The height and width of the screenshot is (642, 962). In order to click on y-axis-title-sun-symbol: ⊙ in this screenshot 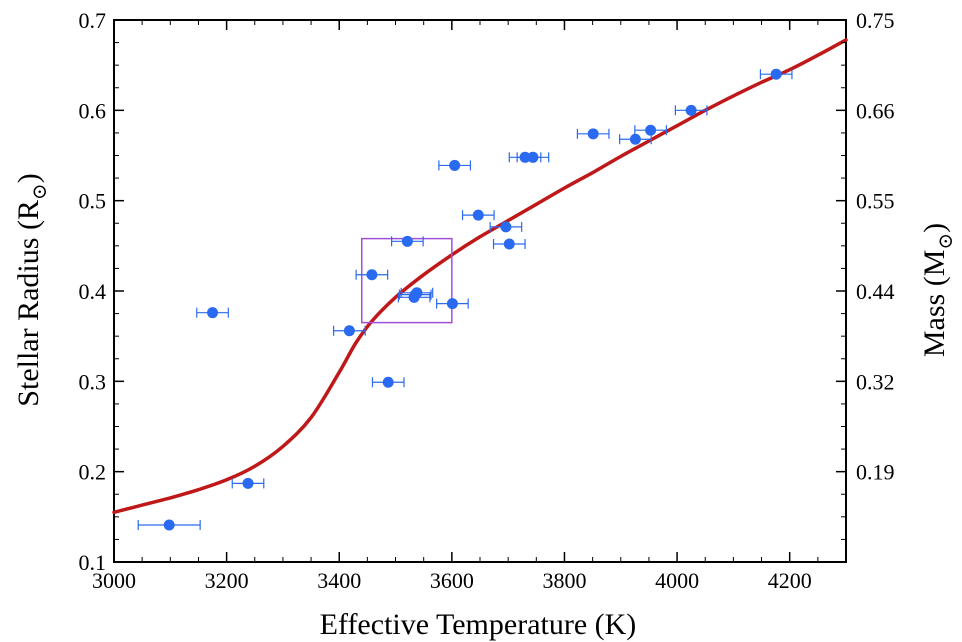, I will do `click(40, 191)`.